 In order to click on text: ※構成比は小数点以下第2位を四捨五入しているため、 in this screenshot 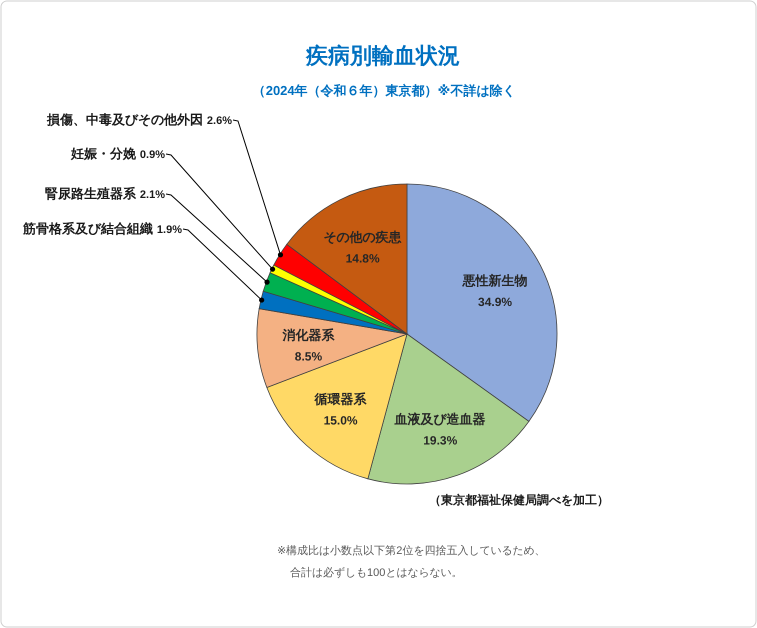, I will do `click(411, 550)`.